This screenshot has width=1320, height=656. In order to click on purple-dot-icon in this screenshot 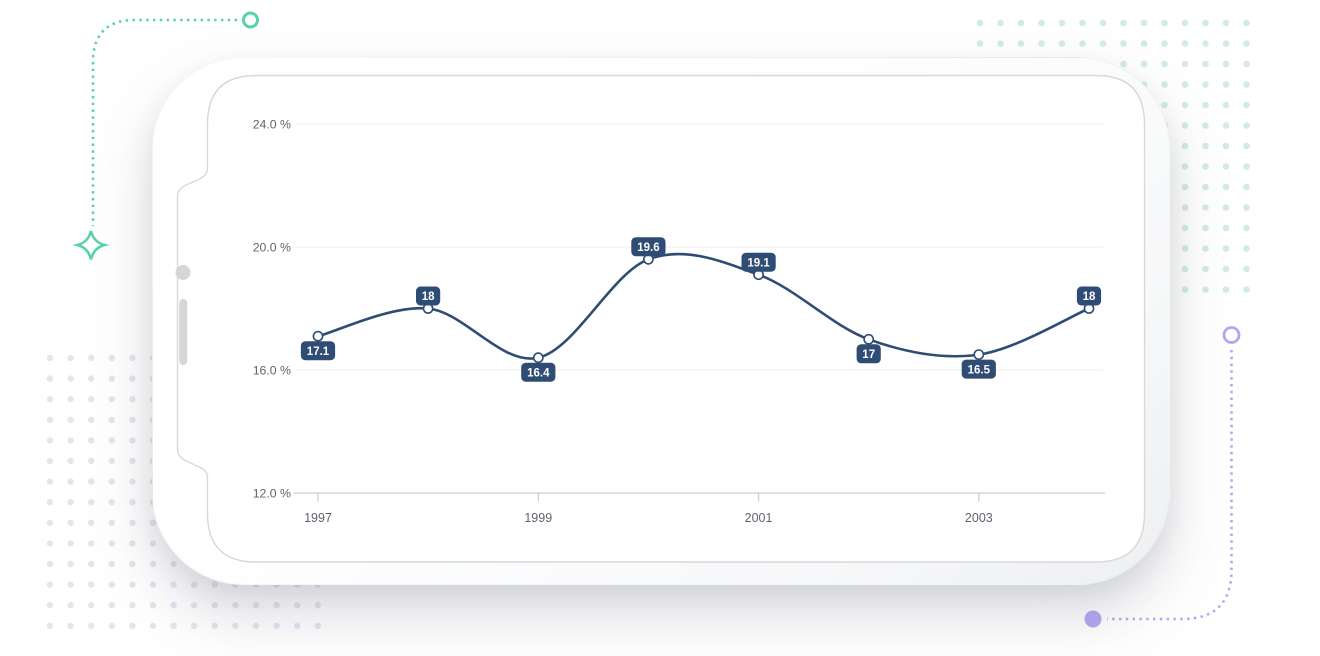, I will do `click(1093, 619)`.